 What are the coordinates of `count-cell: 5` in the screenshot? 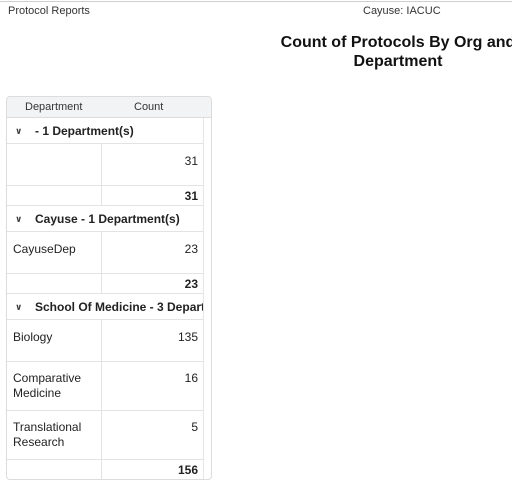 It's located at (194, 427).